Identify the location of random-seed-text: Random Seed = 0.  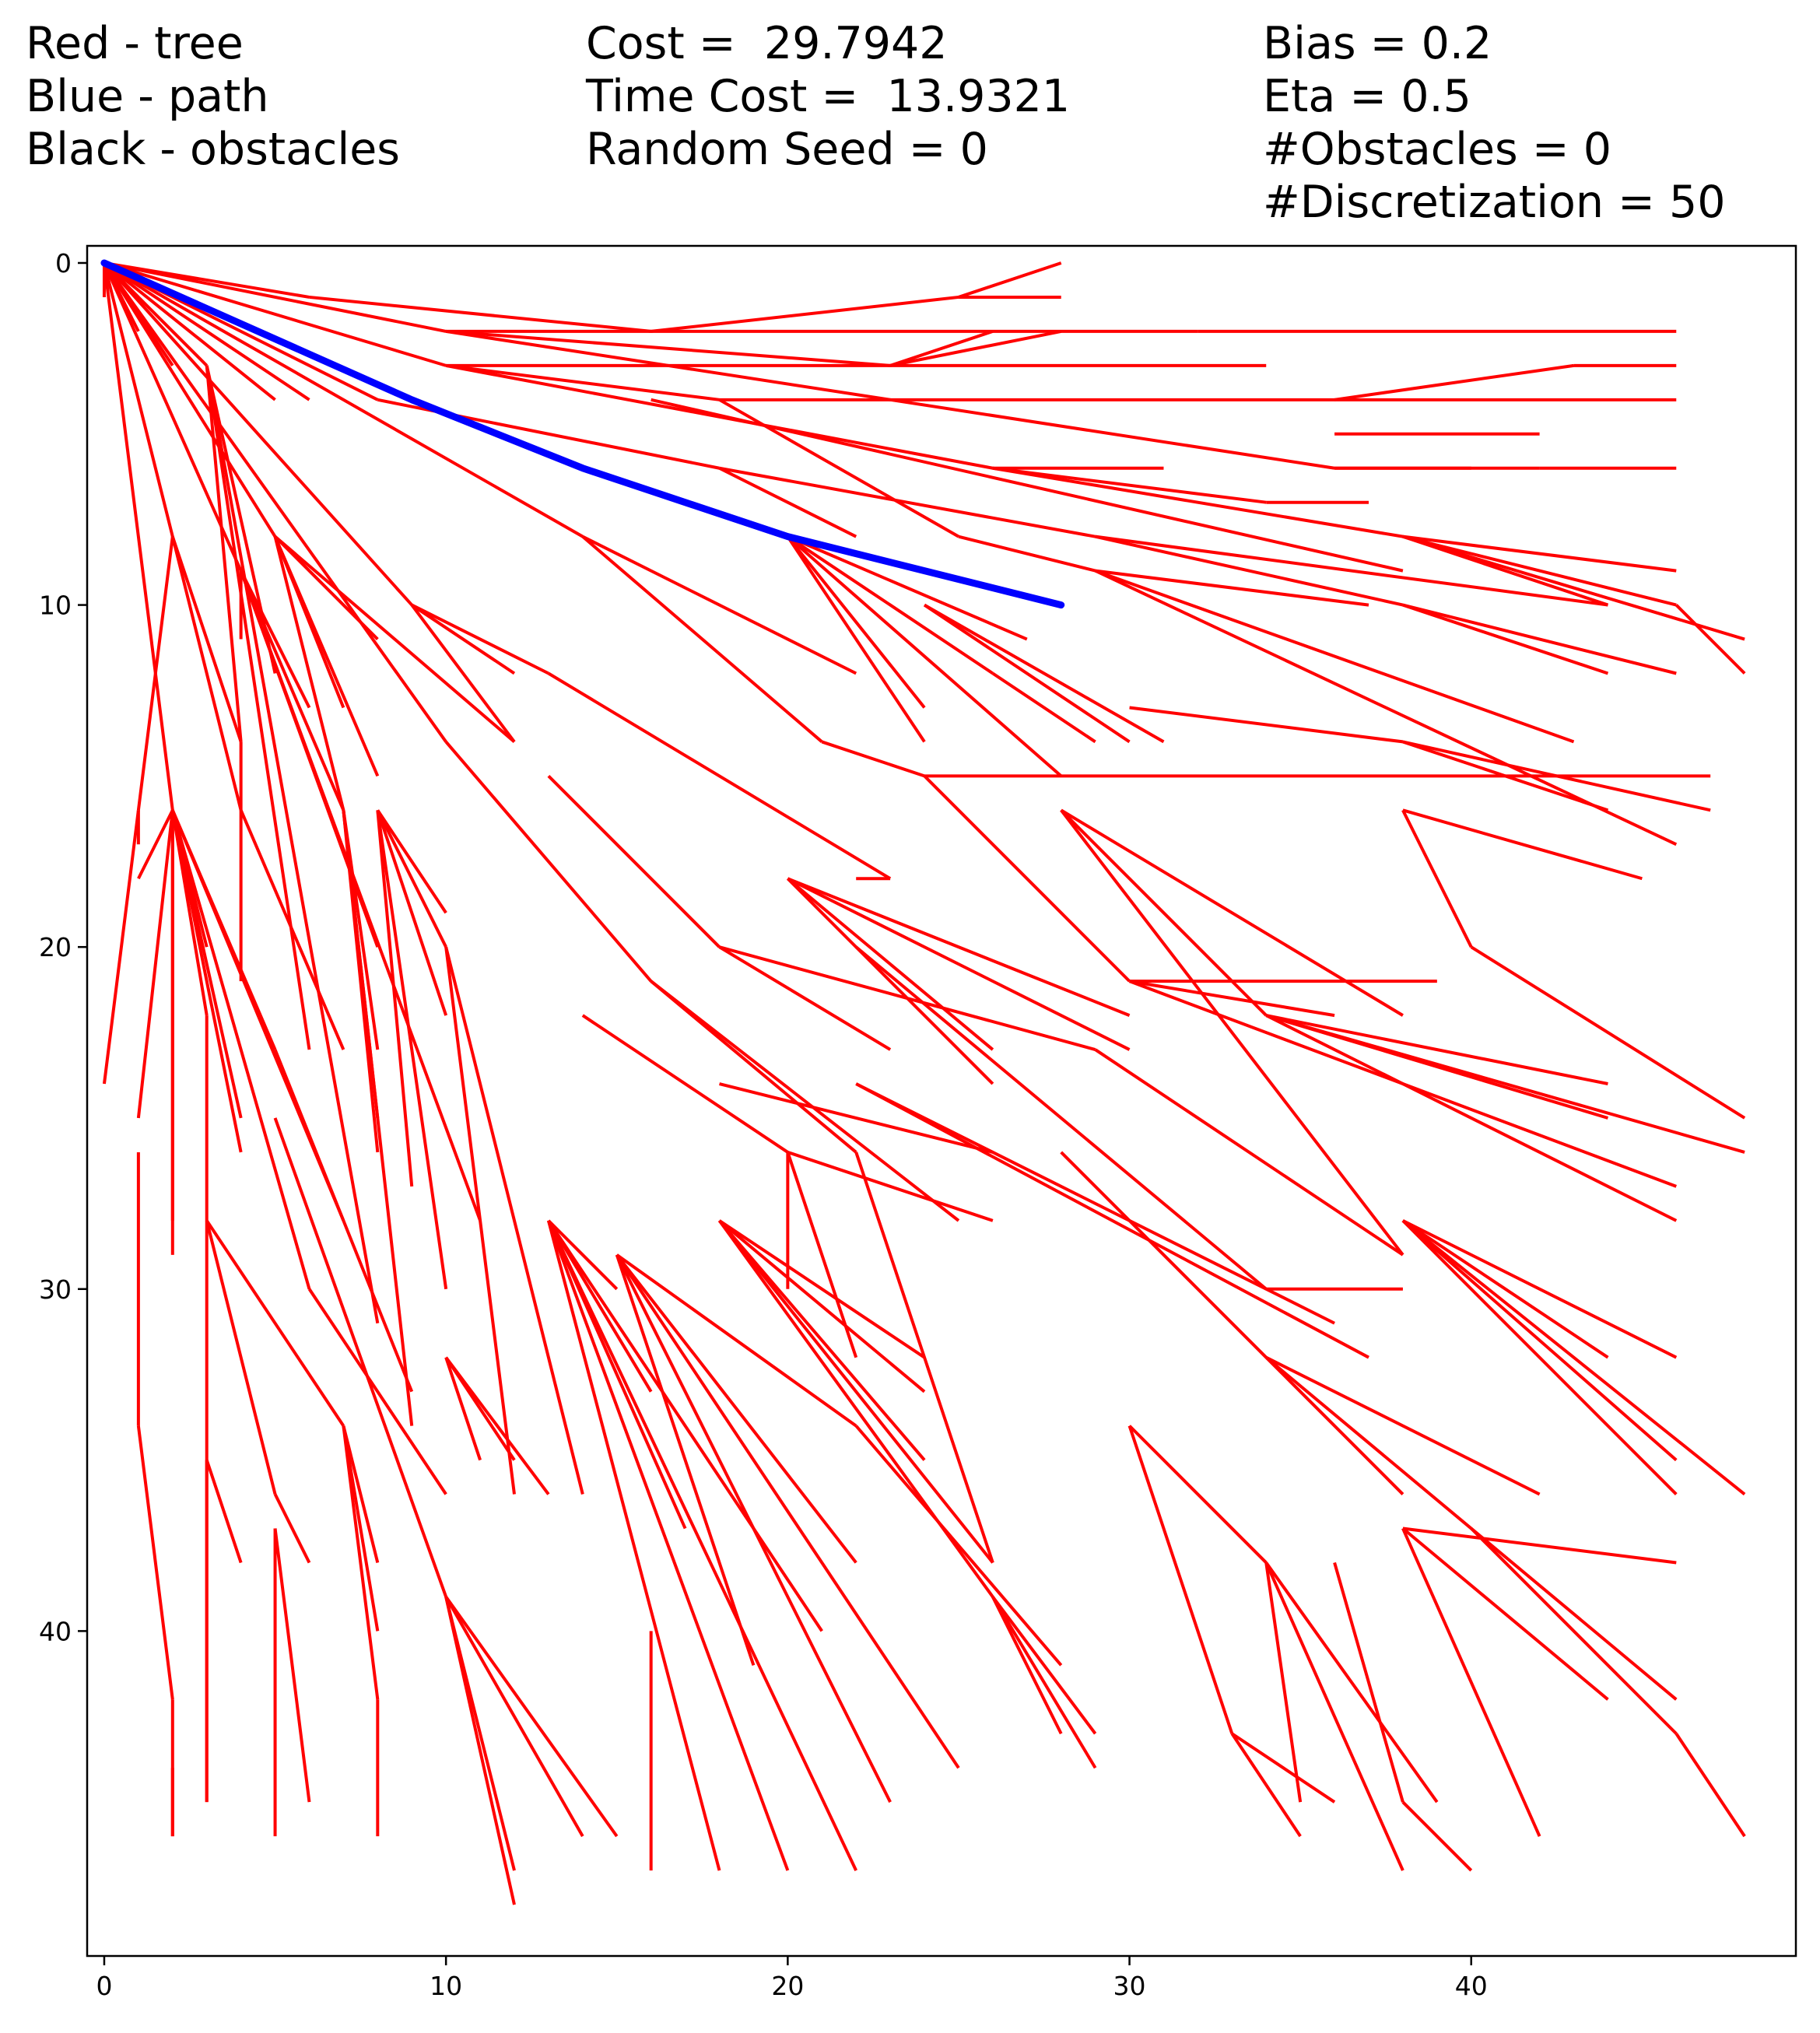
(787, 149).